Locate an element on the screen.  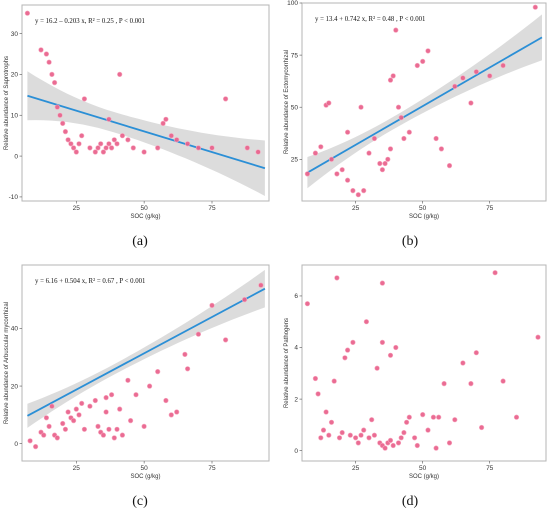
panel-a-fit-line is located at coordinates (146, 132).